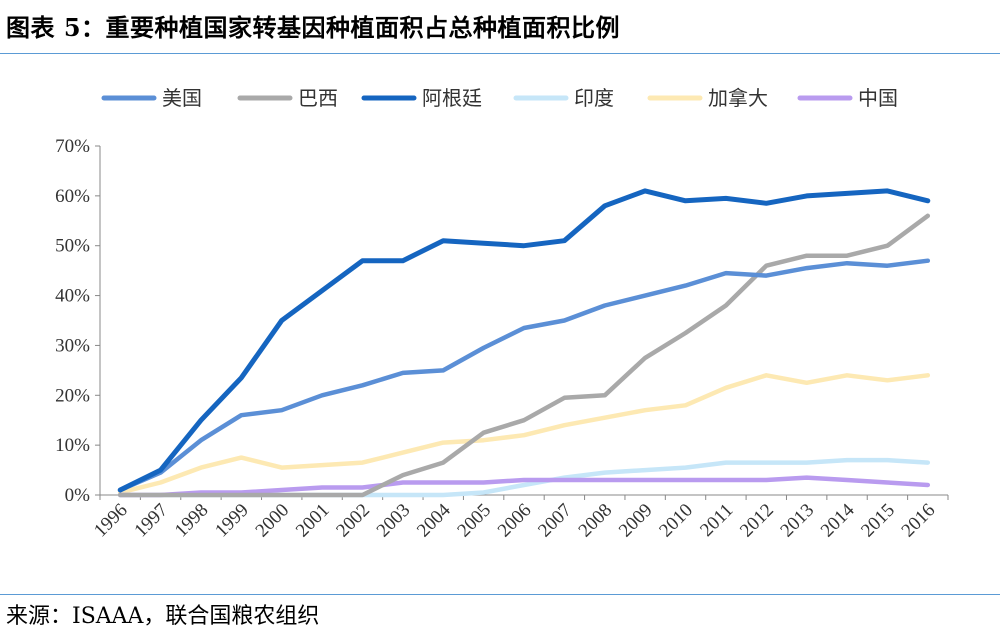 Image resolution: width=1000 pixels, height=630 pixels. I want to click on y-tick-label: 60%, so click(72, 196).